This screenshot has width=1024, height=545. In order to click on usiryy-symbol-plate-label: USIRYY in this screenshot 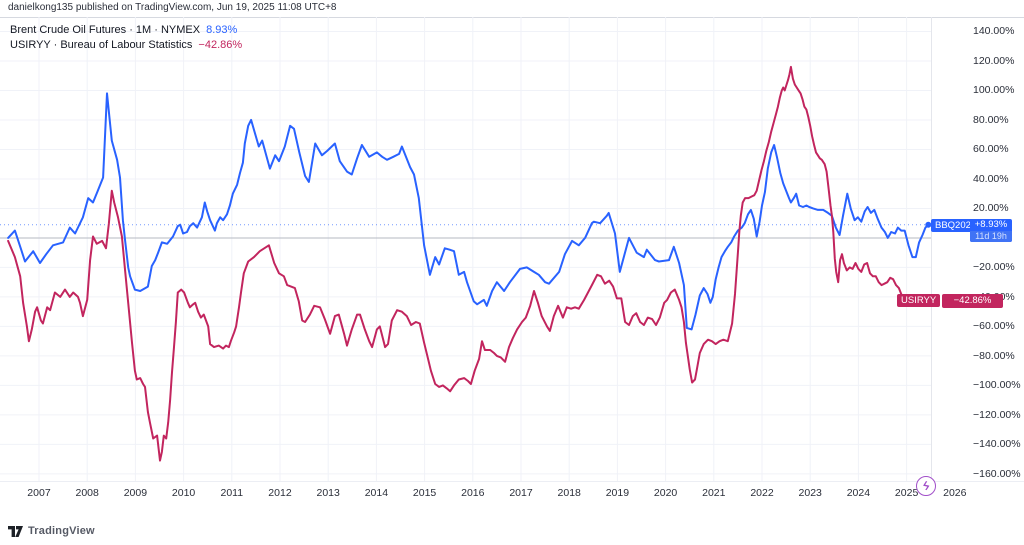, I will do `click(919, 301)`.